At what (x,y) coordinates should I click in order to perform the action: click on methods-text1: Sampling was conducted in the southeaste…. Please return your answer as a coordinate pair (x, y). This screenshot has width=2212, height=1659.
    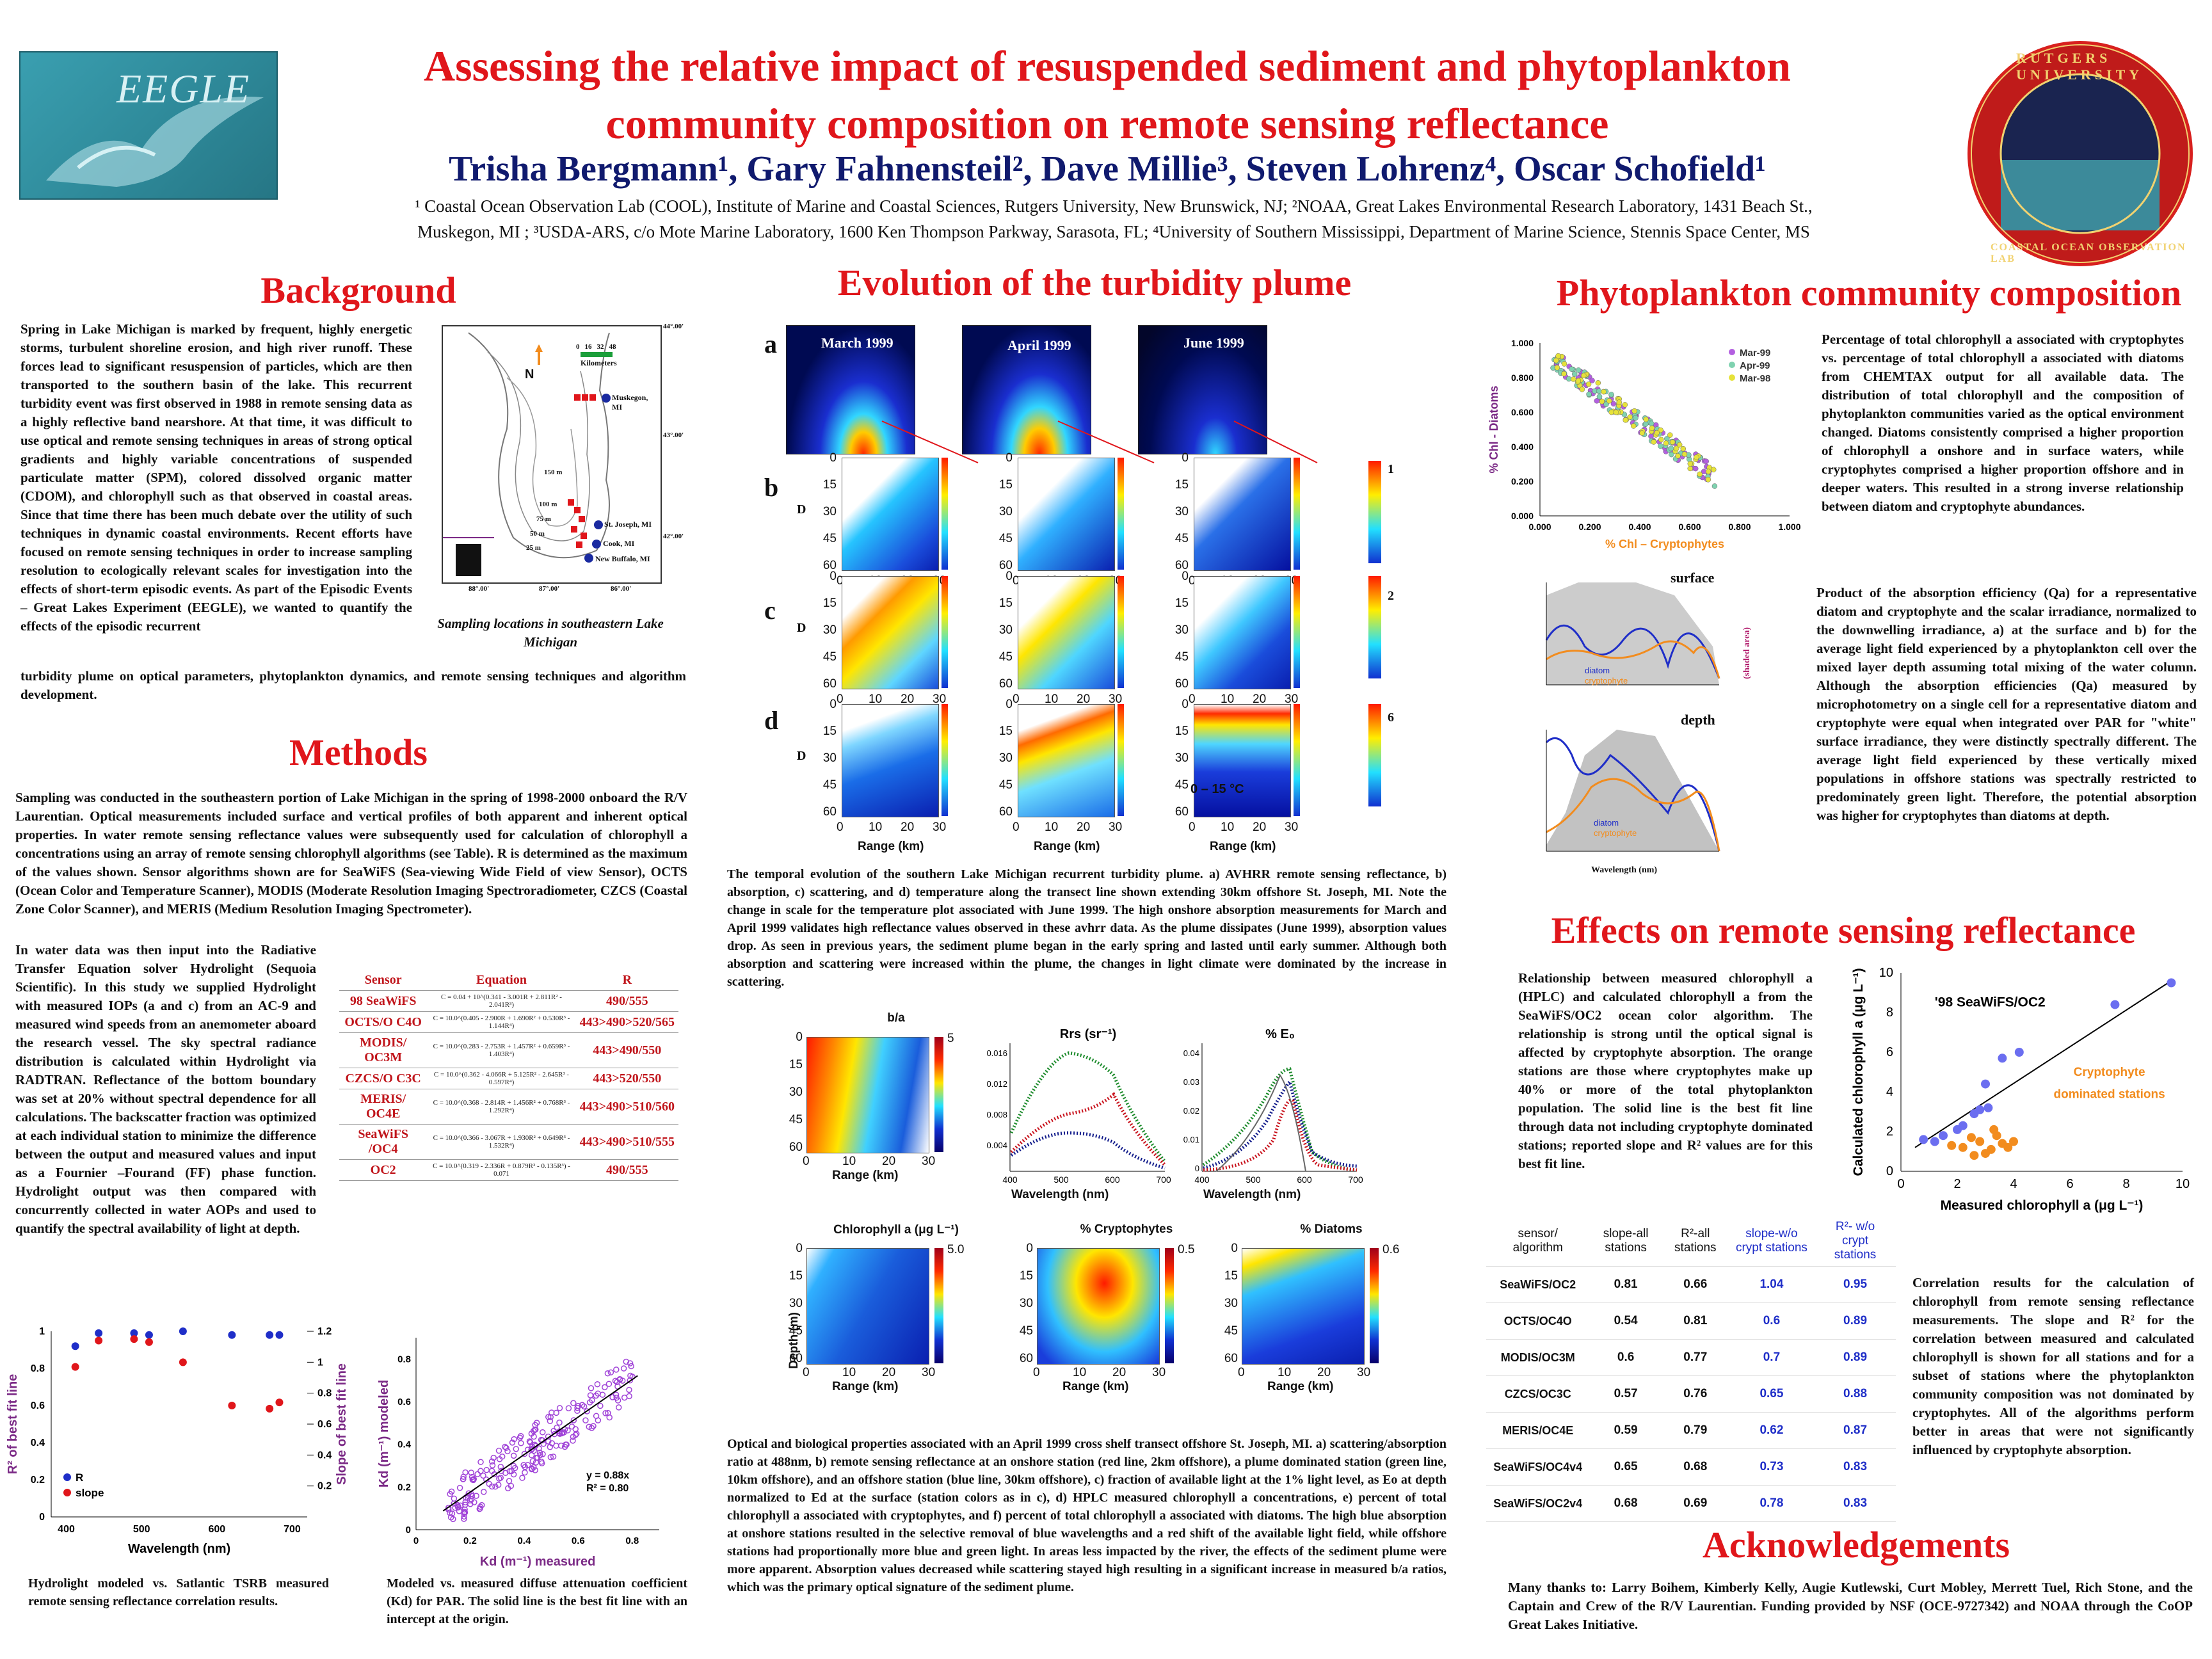
    Looking at the image, I should click on (351, 853).